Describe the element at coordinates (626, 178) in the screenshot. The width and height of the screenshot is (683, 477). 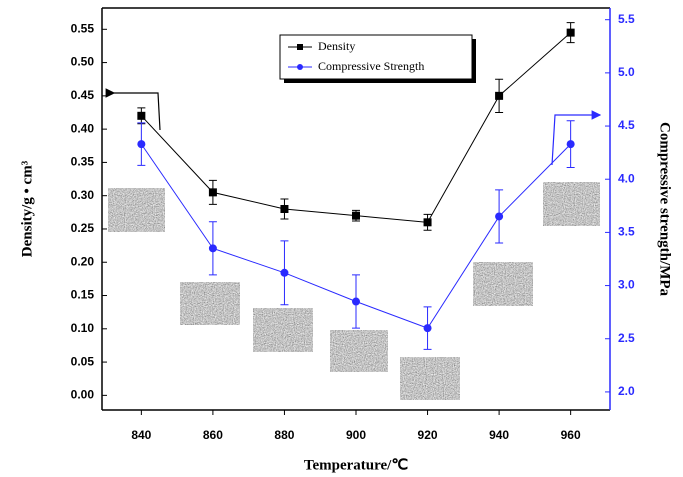
I see `y2-tick-label: 4.0` at that location.